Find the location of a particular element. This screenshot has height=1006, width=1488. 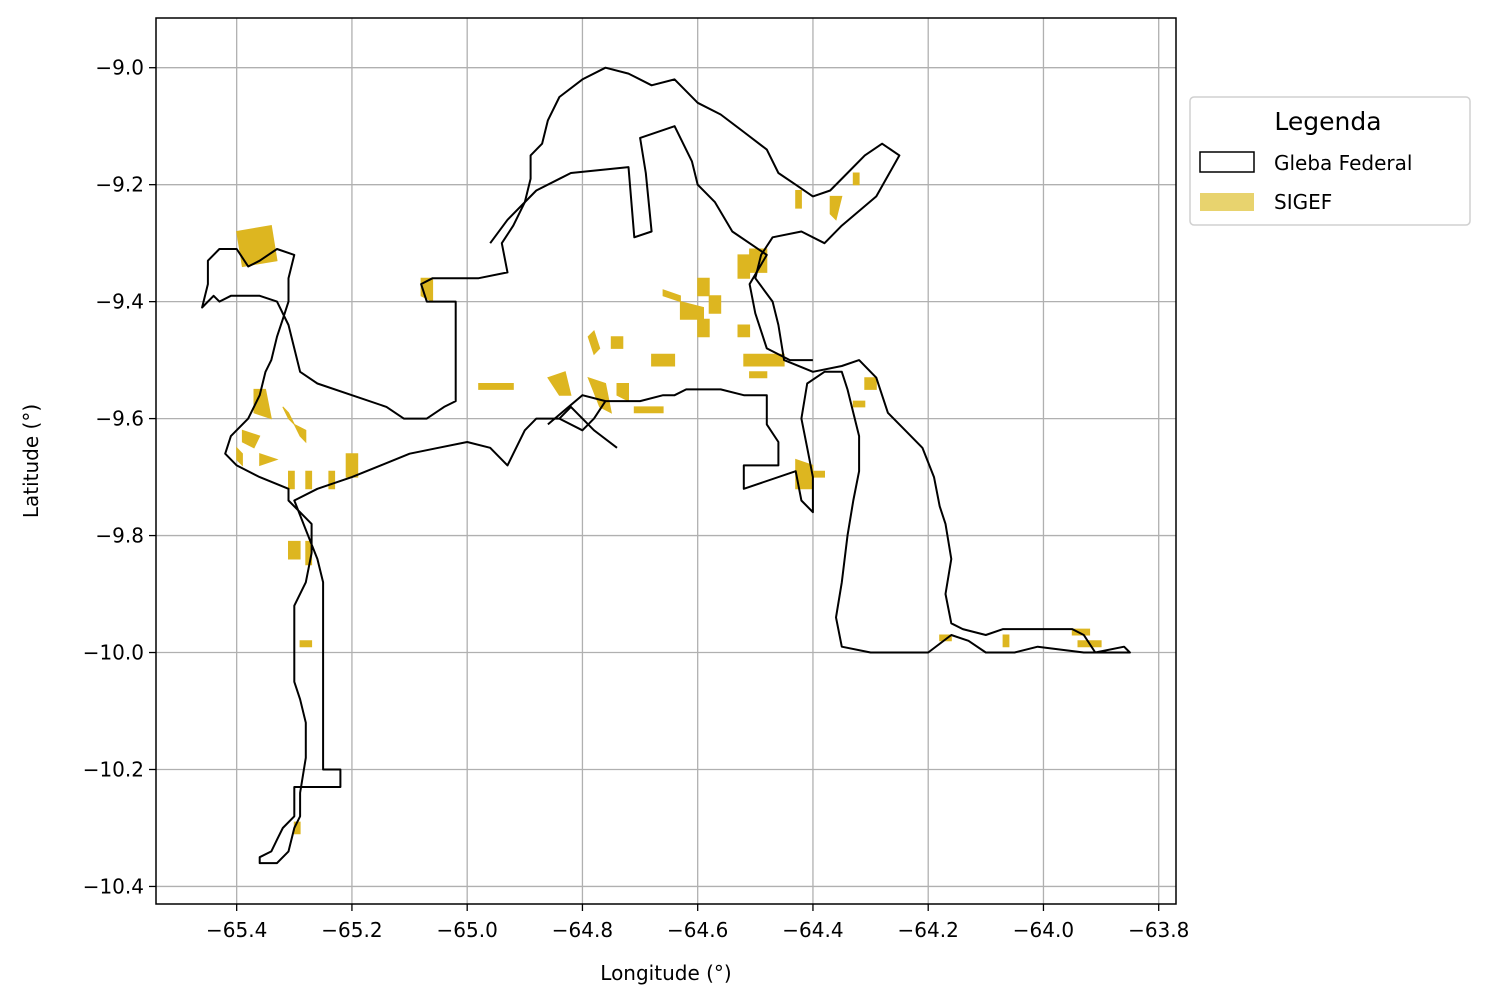

y-tick-label: −9.2 is located at coordinates (119, 185).